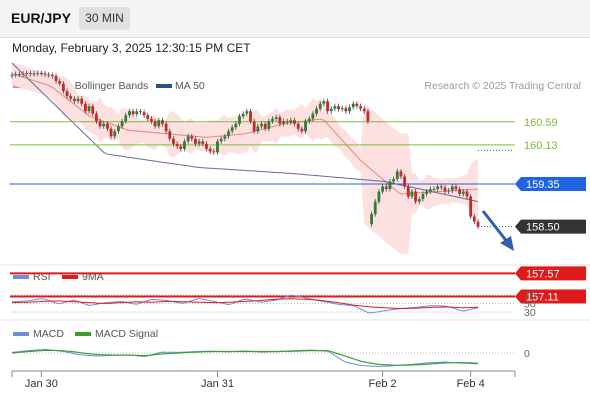 Image resolution: width=590 pixels, height=400 pixels. I want to click on level-label-160.13: 160.13, so click(541, 146).